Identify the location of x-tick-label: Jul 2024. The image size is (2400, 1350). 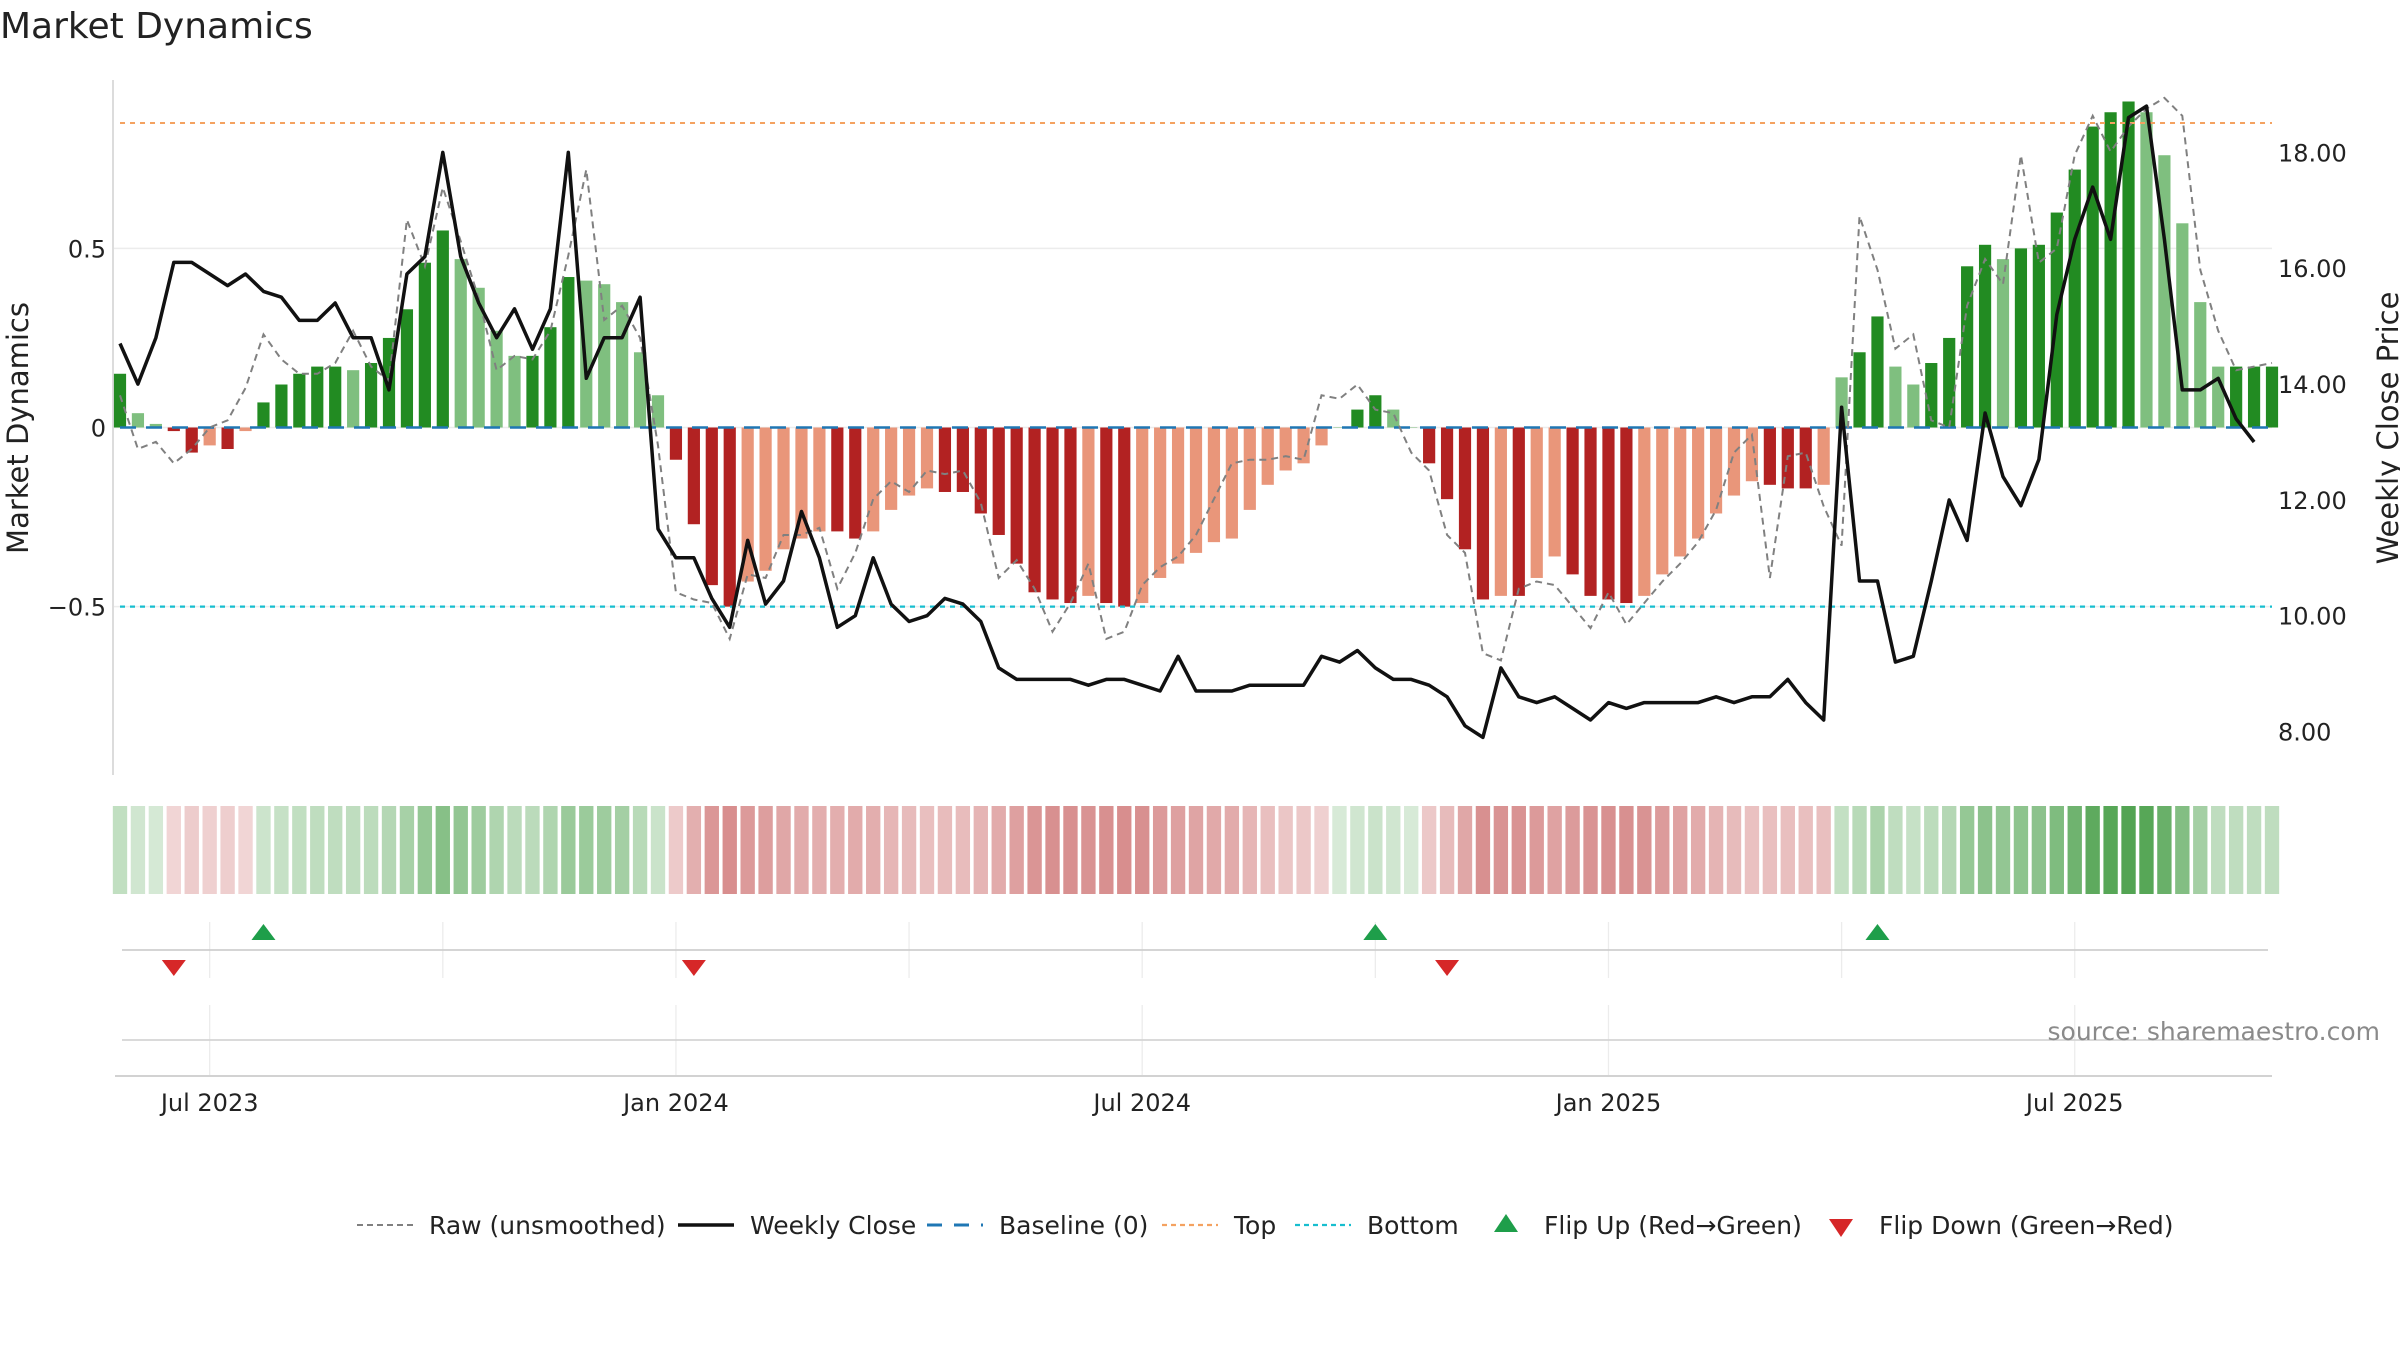
(1141, 1103).